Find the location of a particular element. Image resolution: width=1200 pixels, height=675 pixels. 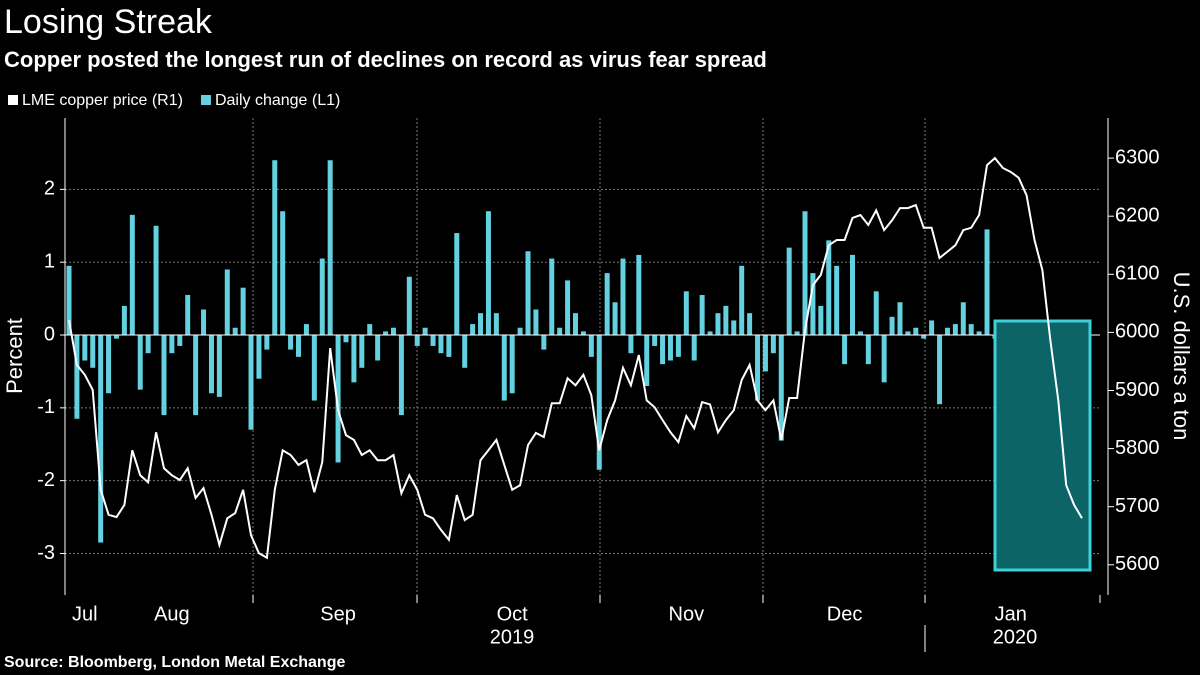

source: Source: Bloomberg, London Metal Exchange is located at coordinates (174, 662).